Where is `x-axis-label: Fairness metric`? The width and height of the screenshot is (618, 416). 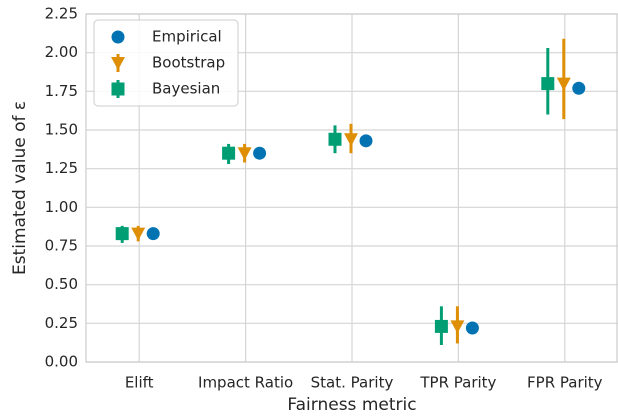
x-axis-label: Fairness metric is located at coordinates (351, 405).